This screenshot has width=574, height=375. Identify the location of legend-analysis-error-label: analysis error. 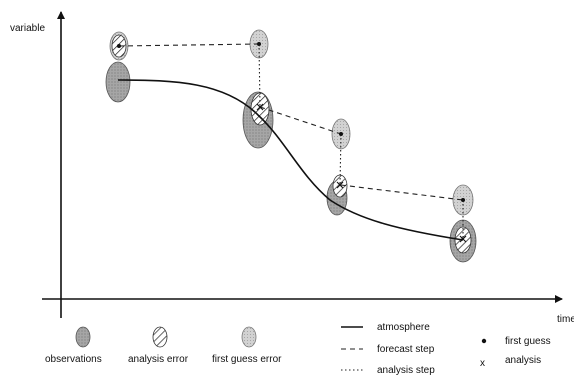
(158, 359).